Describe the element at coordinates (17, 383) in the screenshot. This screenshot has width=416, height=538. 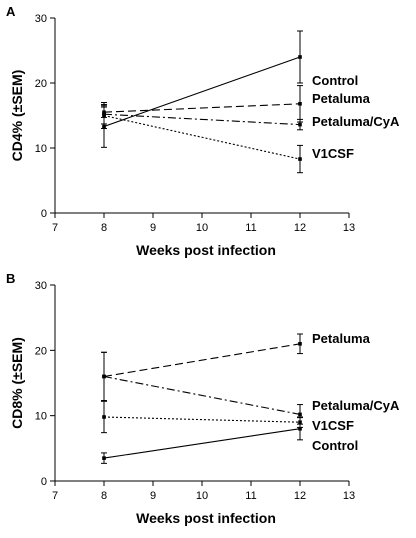
I see `y-axis-title: CD8% (±SEM)` at that location.